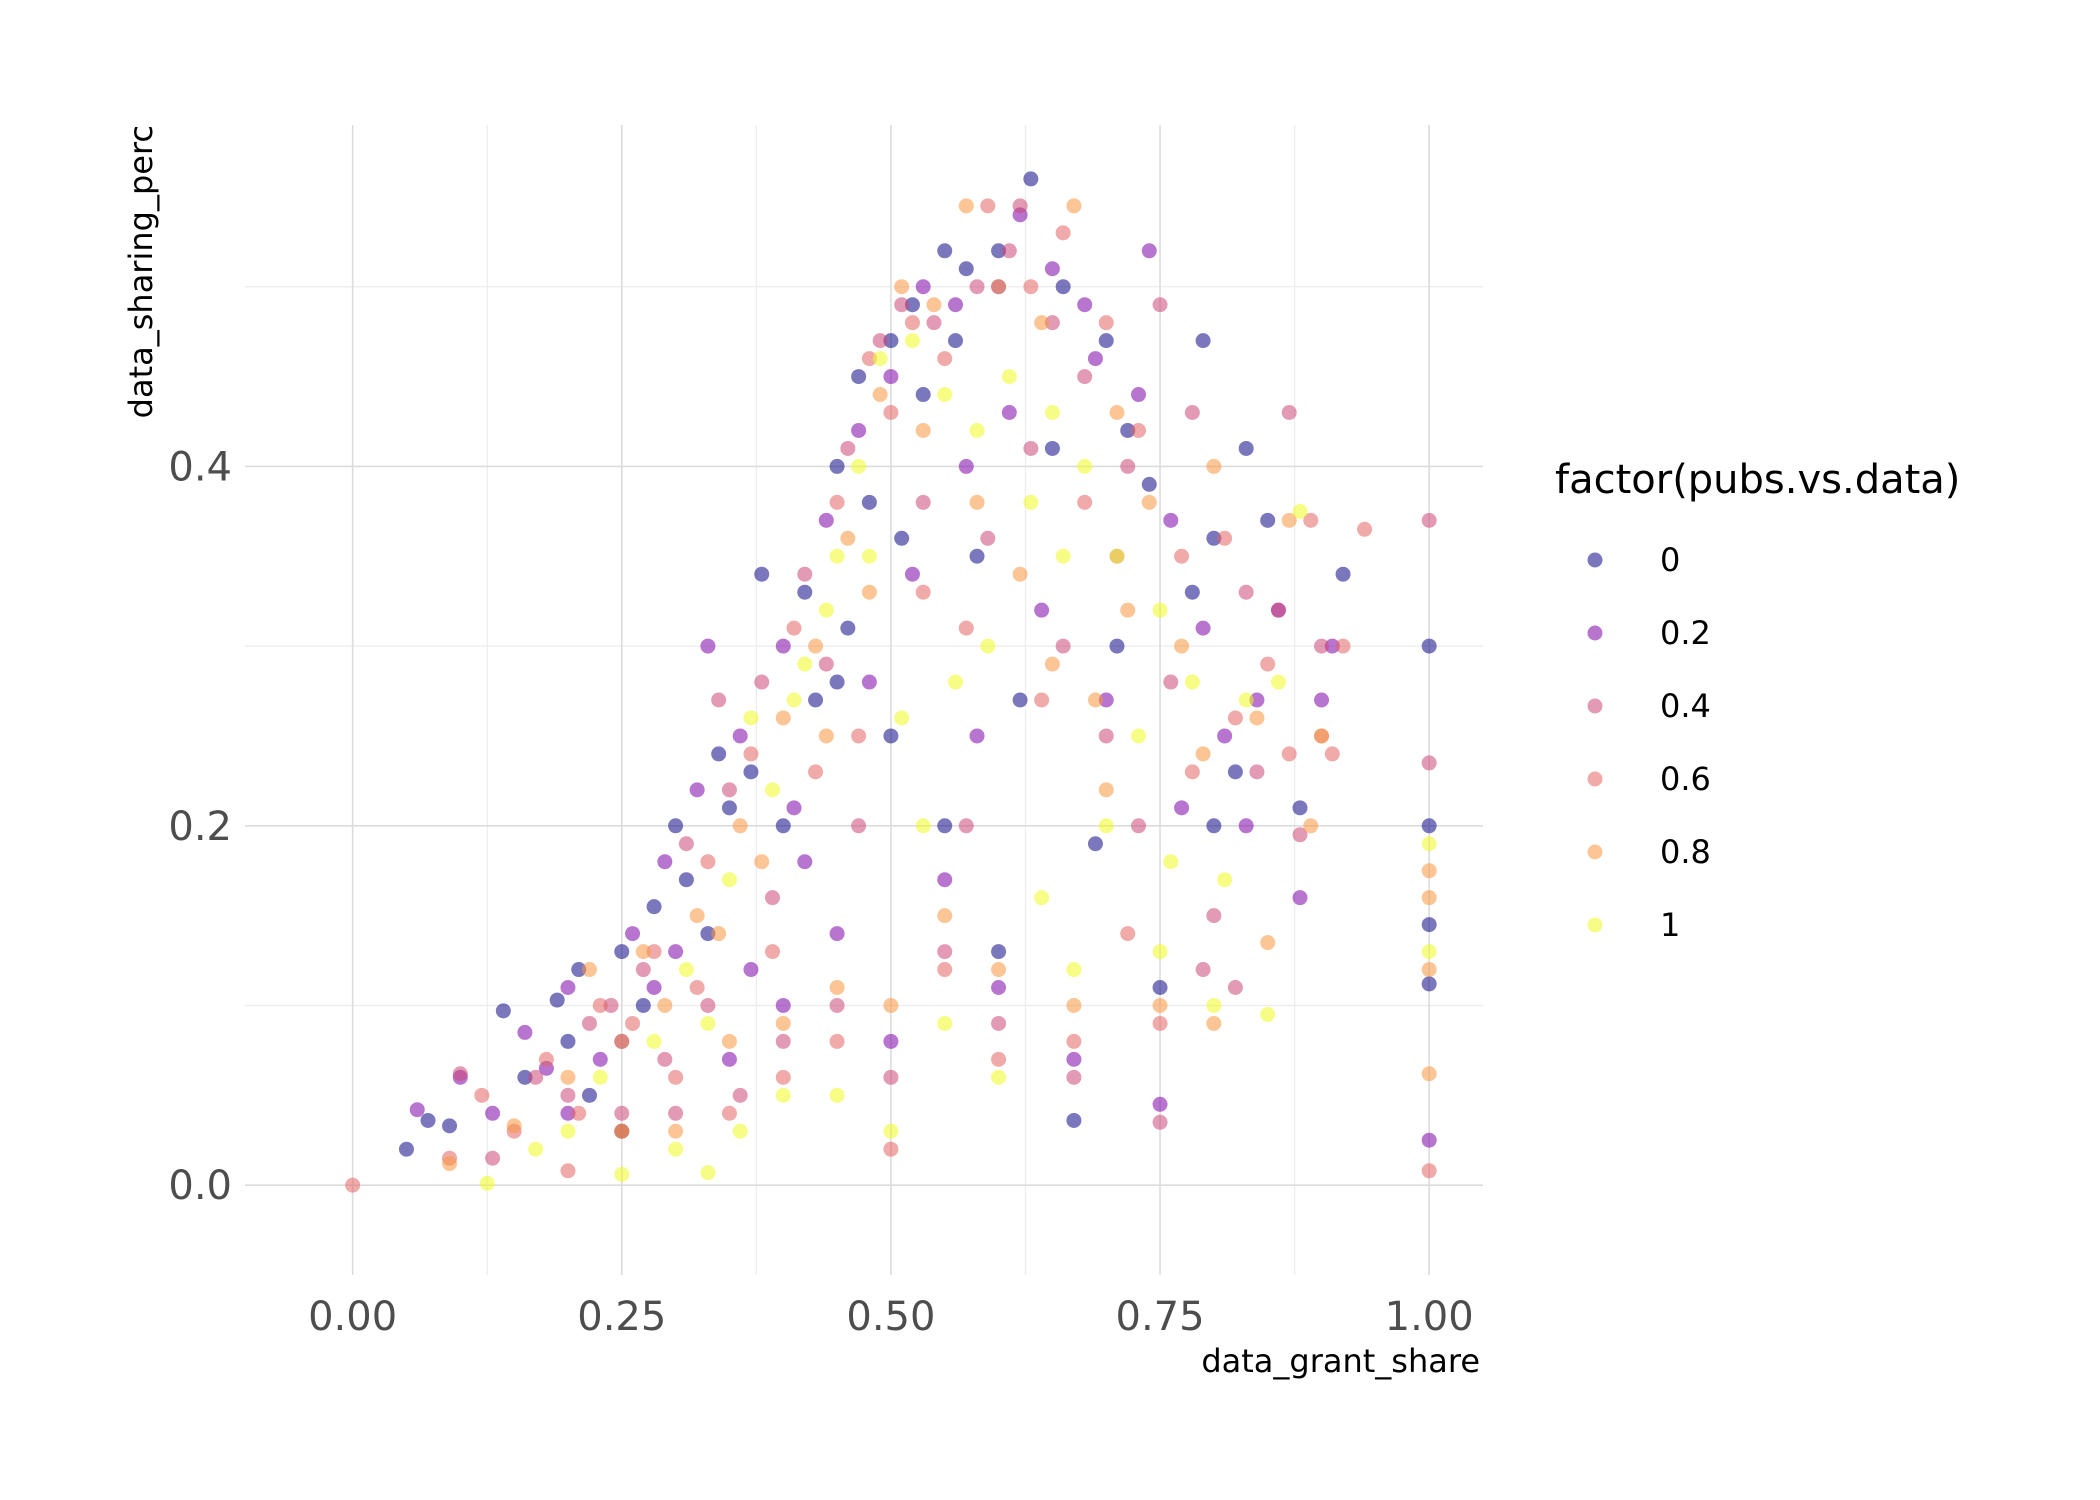 Image resolution: width=2100 pixels, height=1500 pixels. What do you see at coordinates (621, 1317) in the screenshot?
I see `x-tick-label: 0.25` at bounding box center [621, 1317].